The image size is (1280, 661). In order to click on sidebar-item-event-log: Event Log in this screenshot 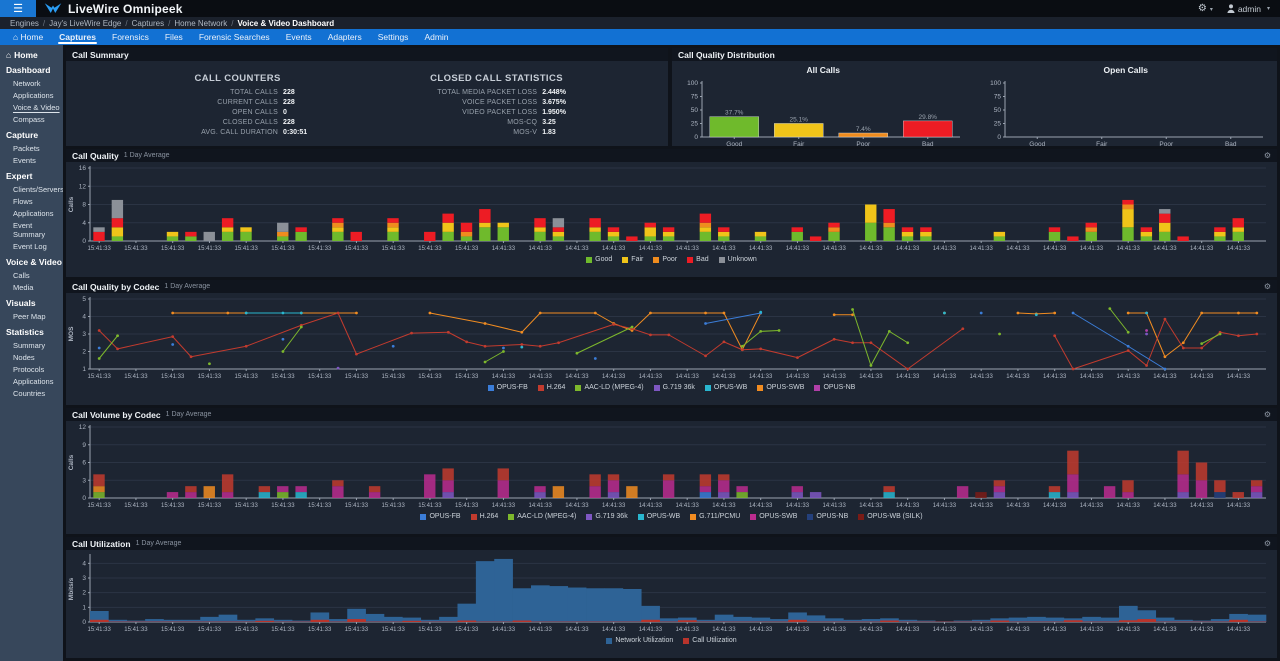, I will do `click(30, 246)`.